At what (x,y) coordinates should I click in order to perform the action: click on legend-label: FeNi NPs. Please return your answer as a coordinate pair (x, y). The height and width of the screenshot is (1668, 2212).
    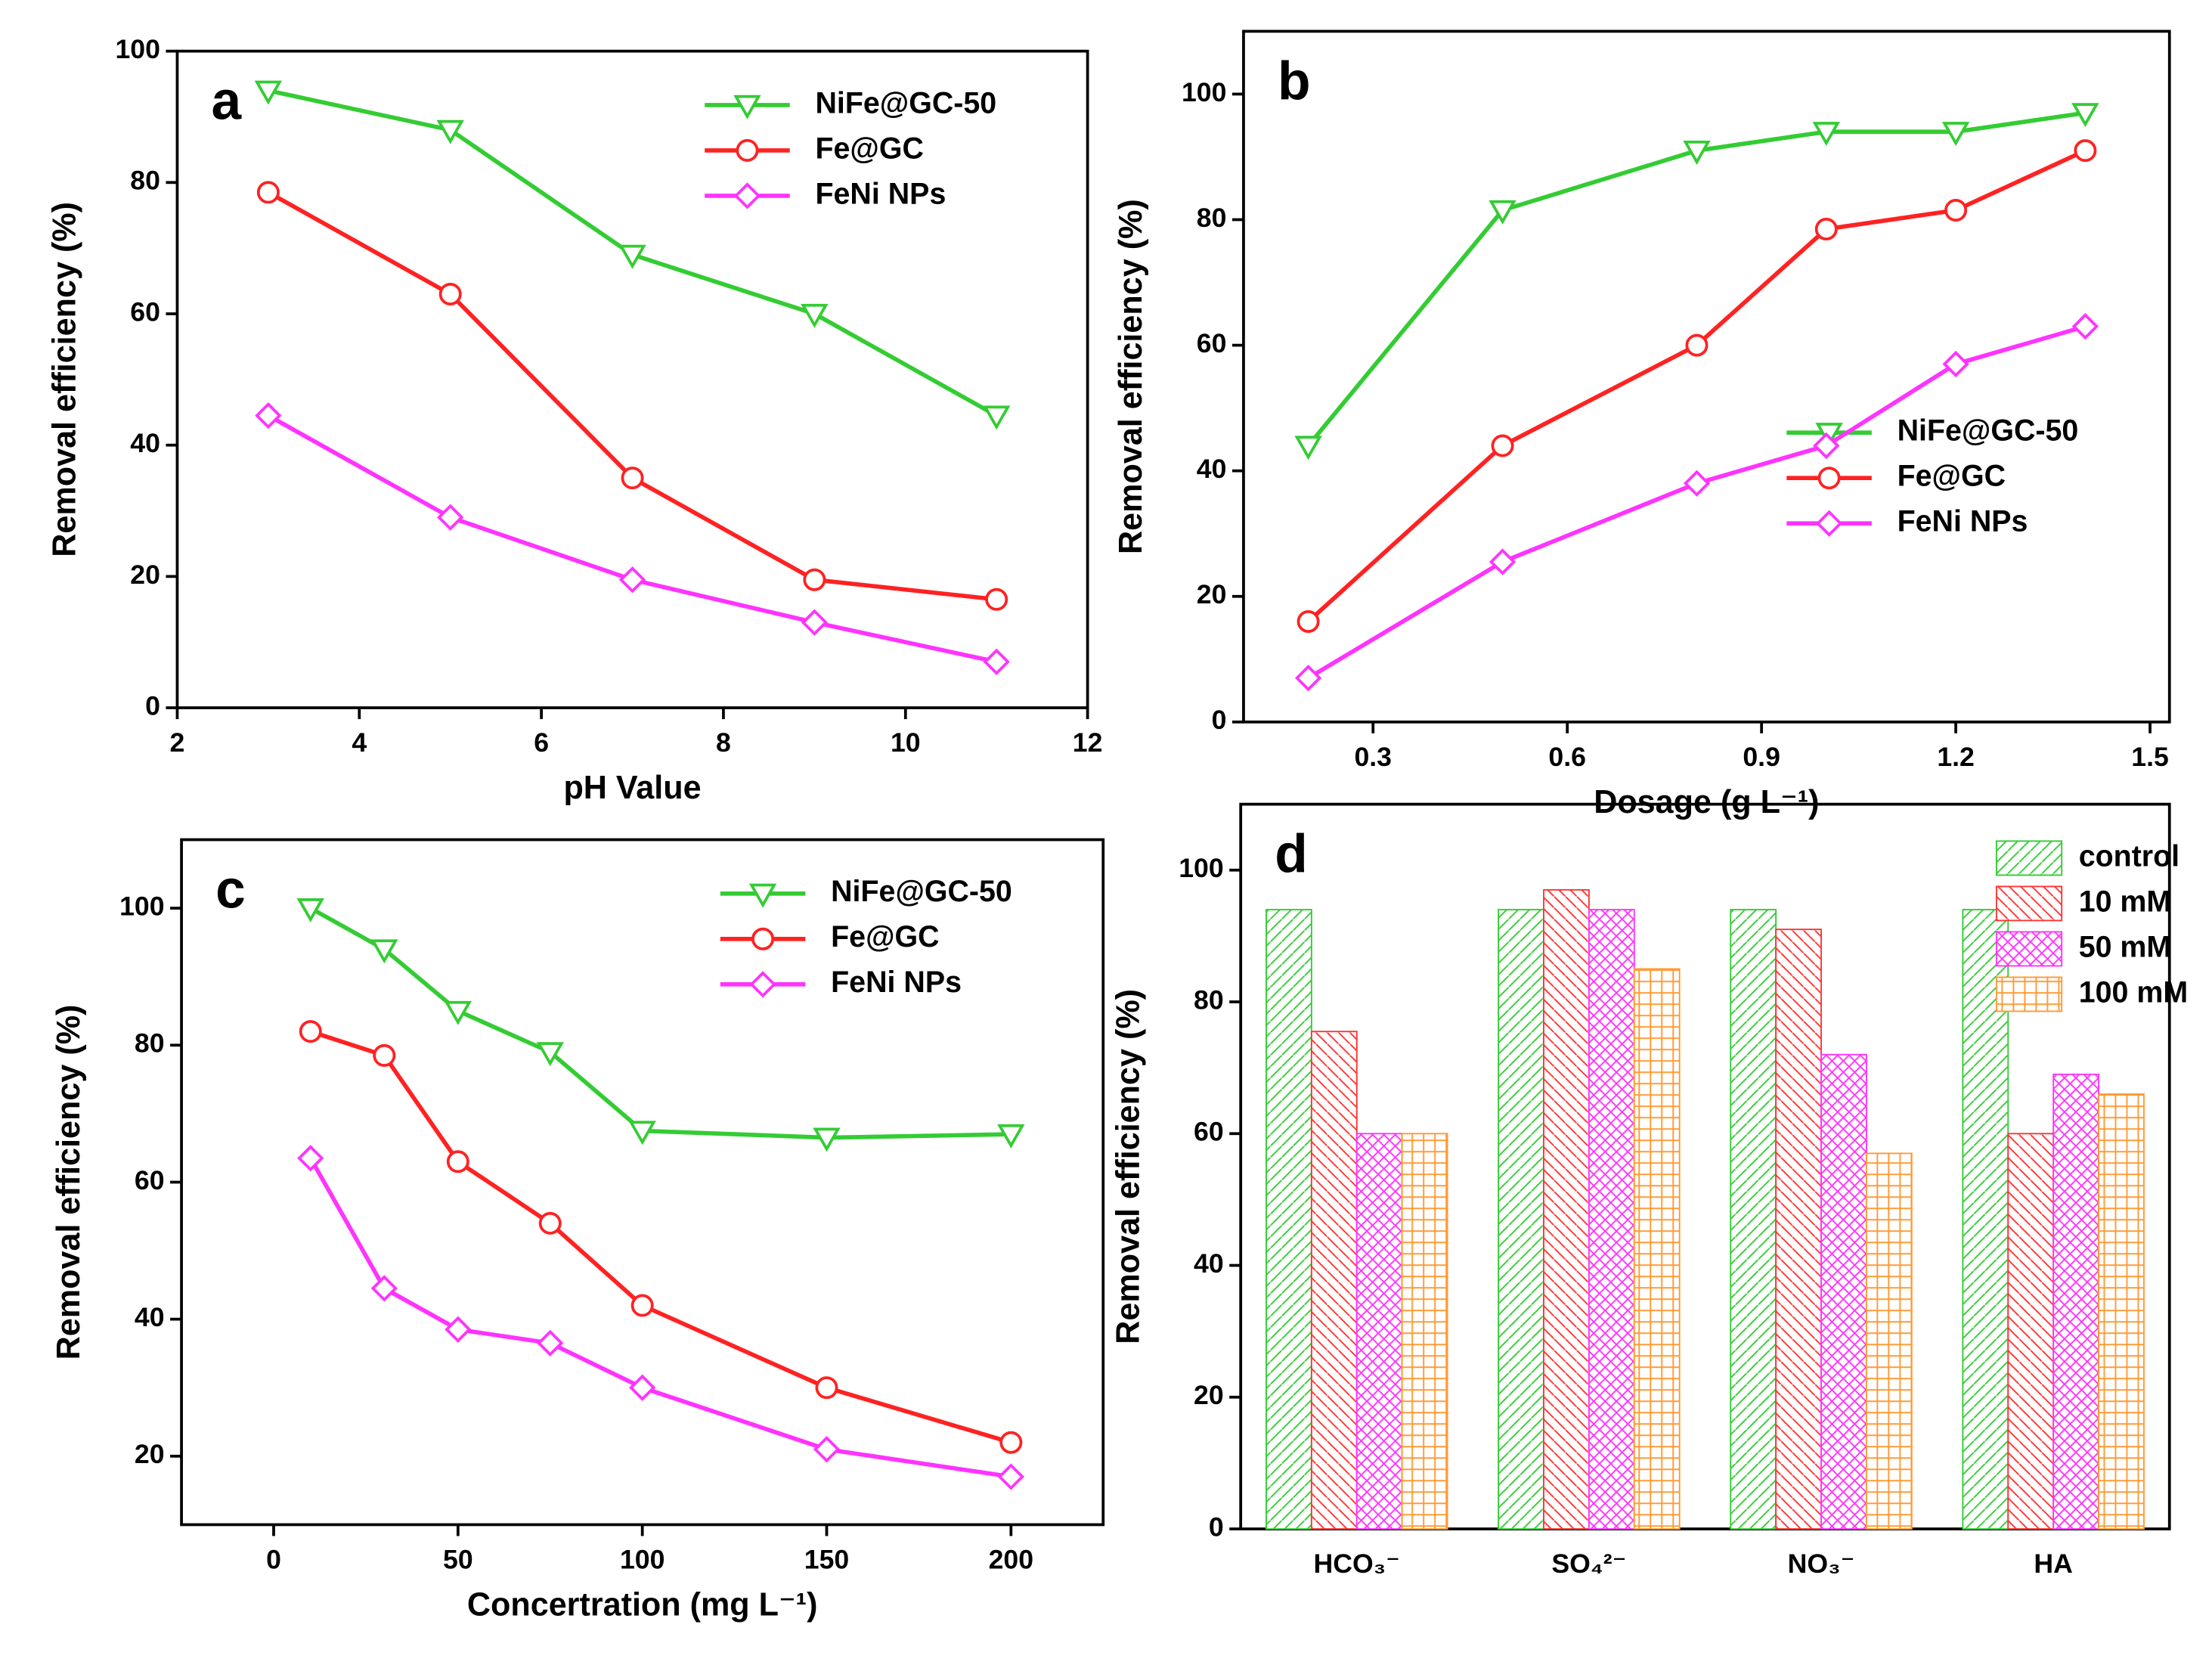
    Looking at the image, I should click on (1963, 521).